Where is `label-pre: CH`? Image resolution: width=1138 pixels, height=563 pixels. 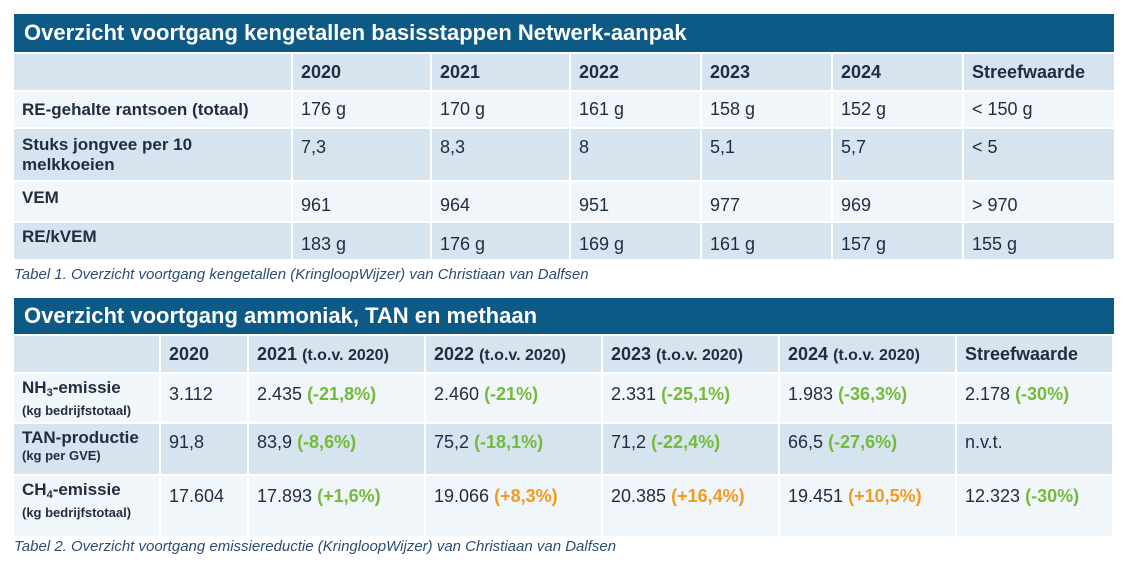 label-pre: CH is located at coordinates (34, 489).